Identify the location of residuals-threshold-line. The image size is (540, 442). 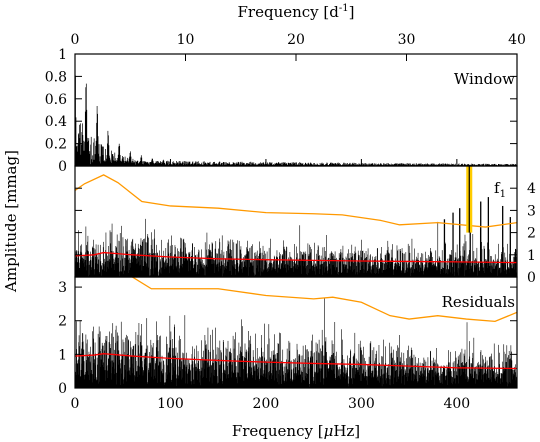
(323, 300).